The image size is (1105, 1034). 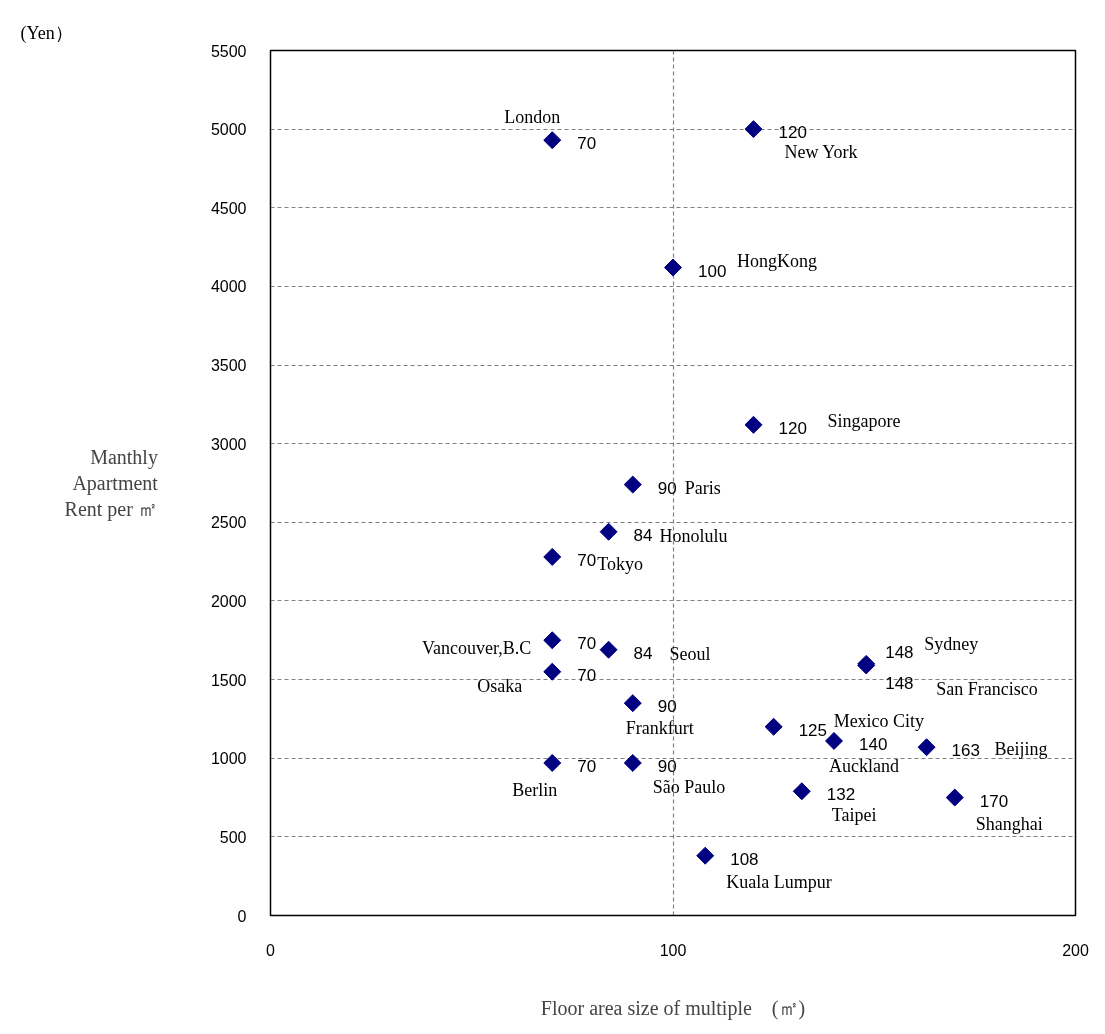 What do you see at coordinates (712, 271) in the screenshot?
I see `text: 100` at bounding box center [712, 271].